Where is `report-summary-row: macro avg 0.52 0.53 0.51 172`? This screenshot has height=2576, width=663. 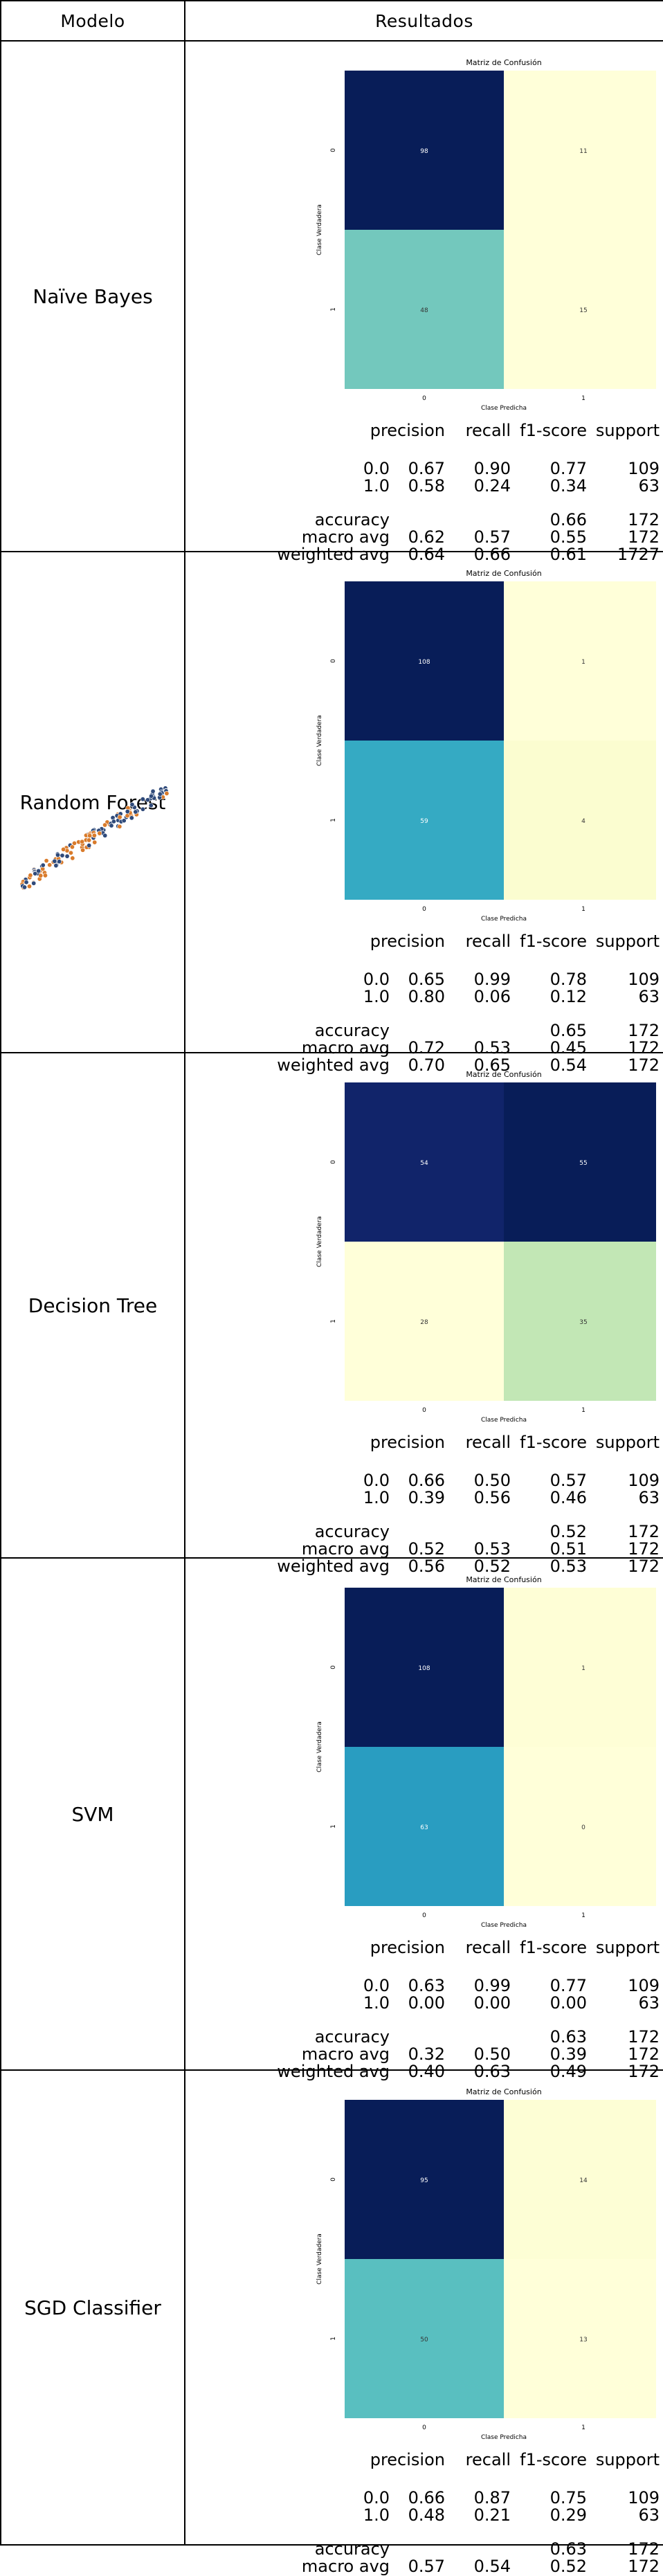
report-summary-row: macro avg 0.52 0.53 0.51 172 is located at coordinates (469, 1549).